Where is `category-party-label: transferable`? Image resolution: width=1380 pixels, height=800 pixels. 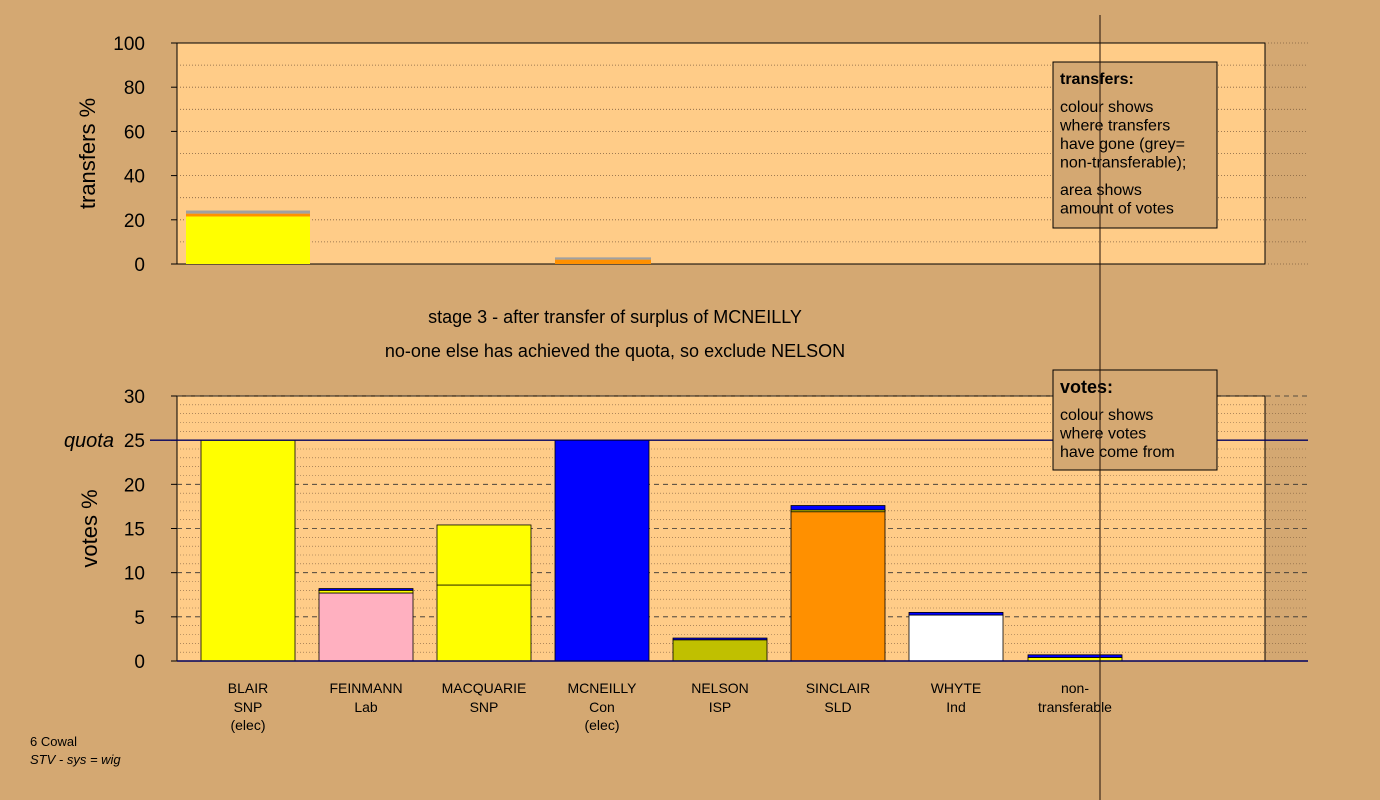
category-party-label: transferable is located at coordinates (1075, 707).